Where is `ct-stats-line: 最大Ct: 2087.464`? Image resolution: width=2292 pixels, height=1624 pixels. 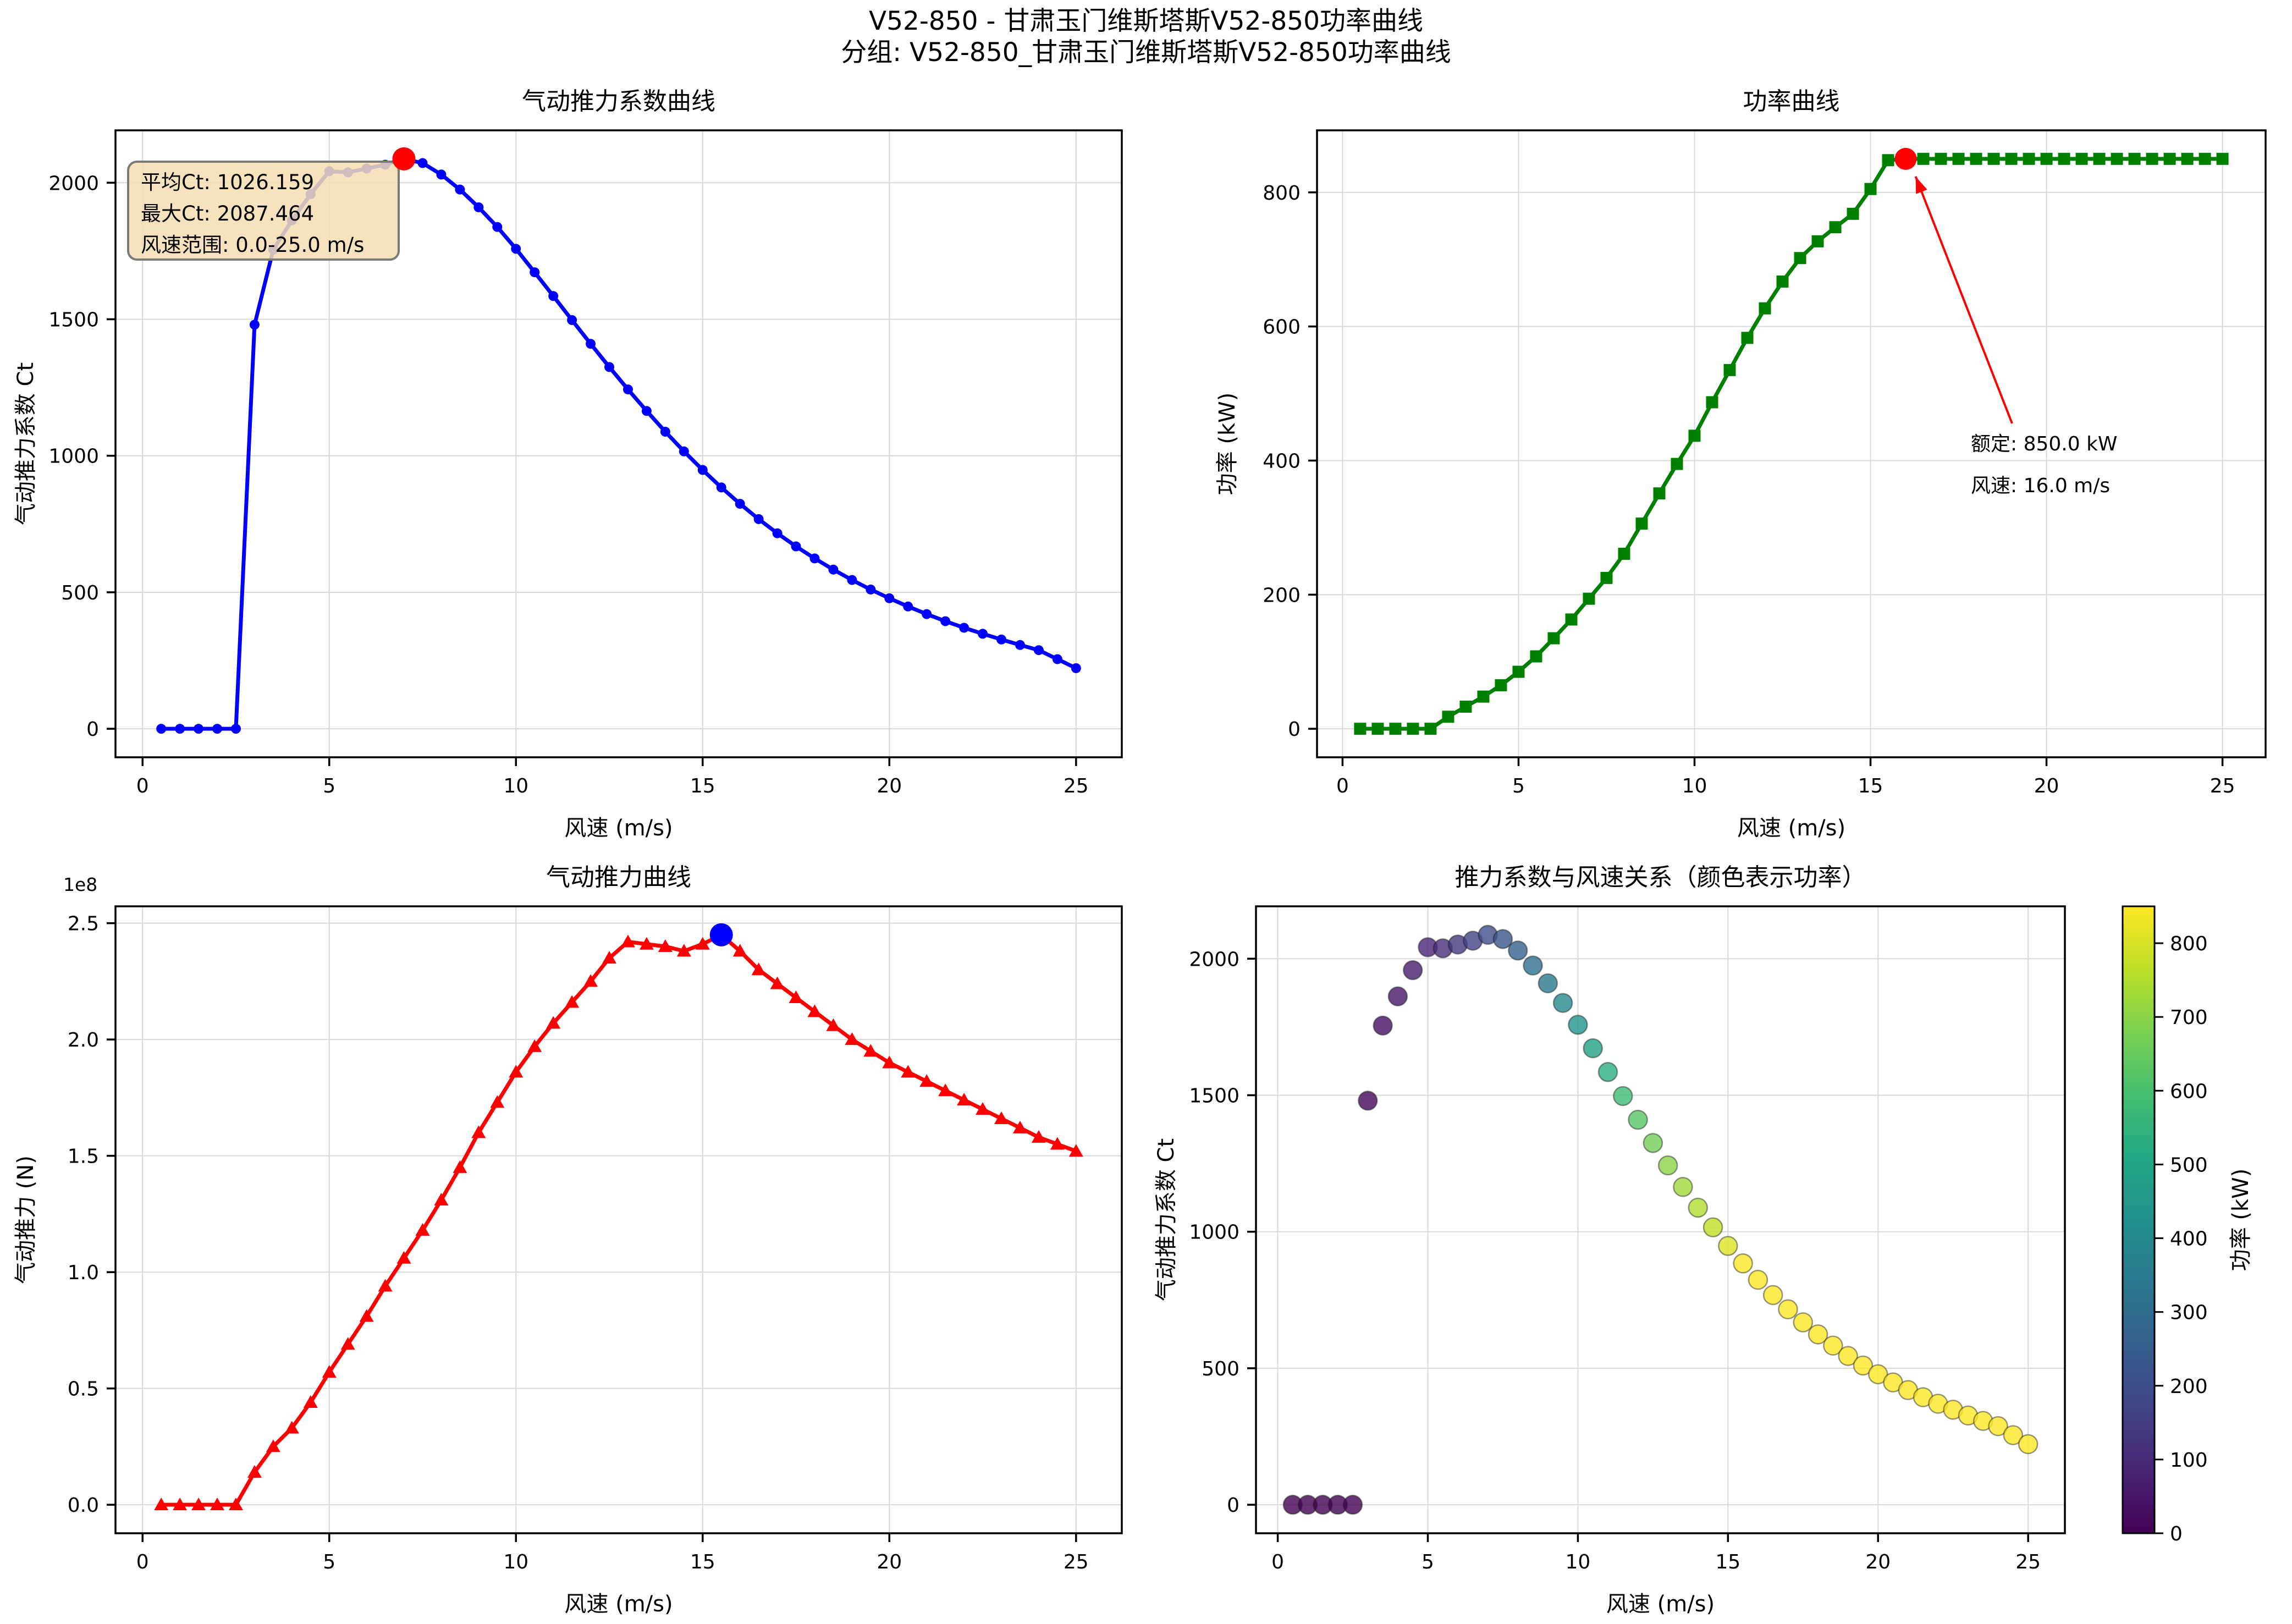
ct-stats-line: 最大Ct: 2087.464 is located at coordinates (228, 213).